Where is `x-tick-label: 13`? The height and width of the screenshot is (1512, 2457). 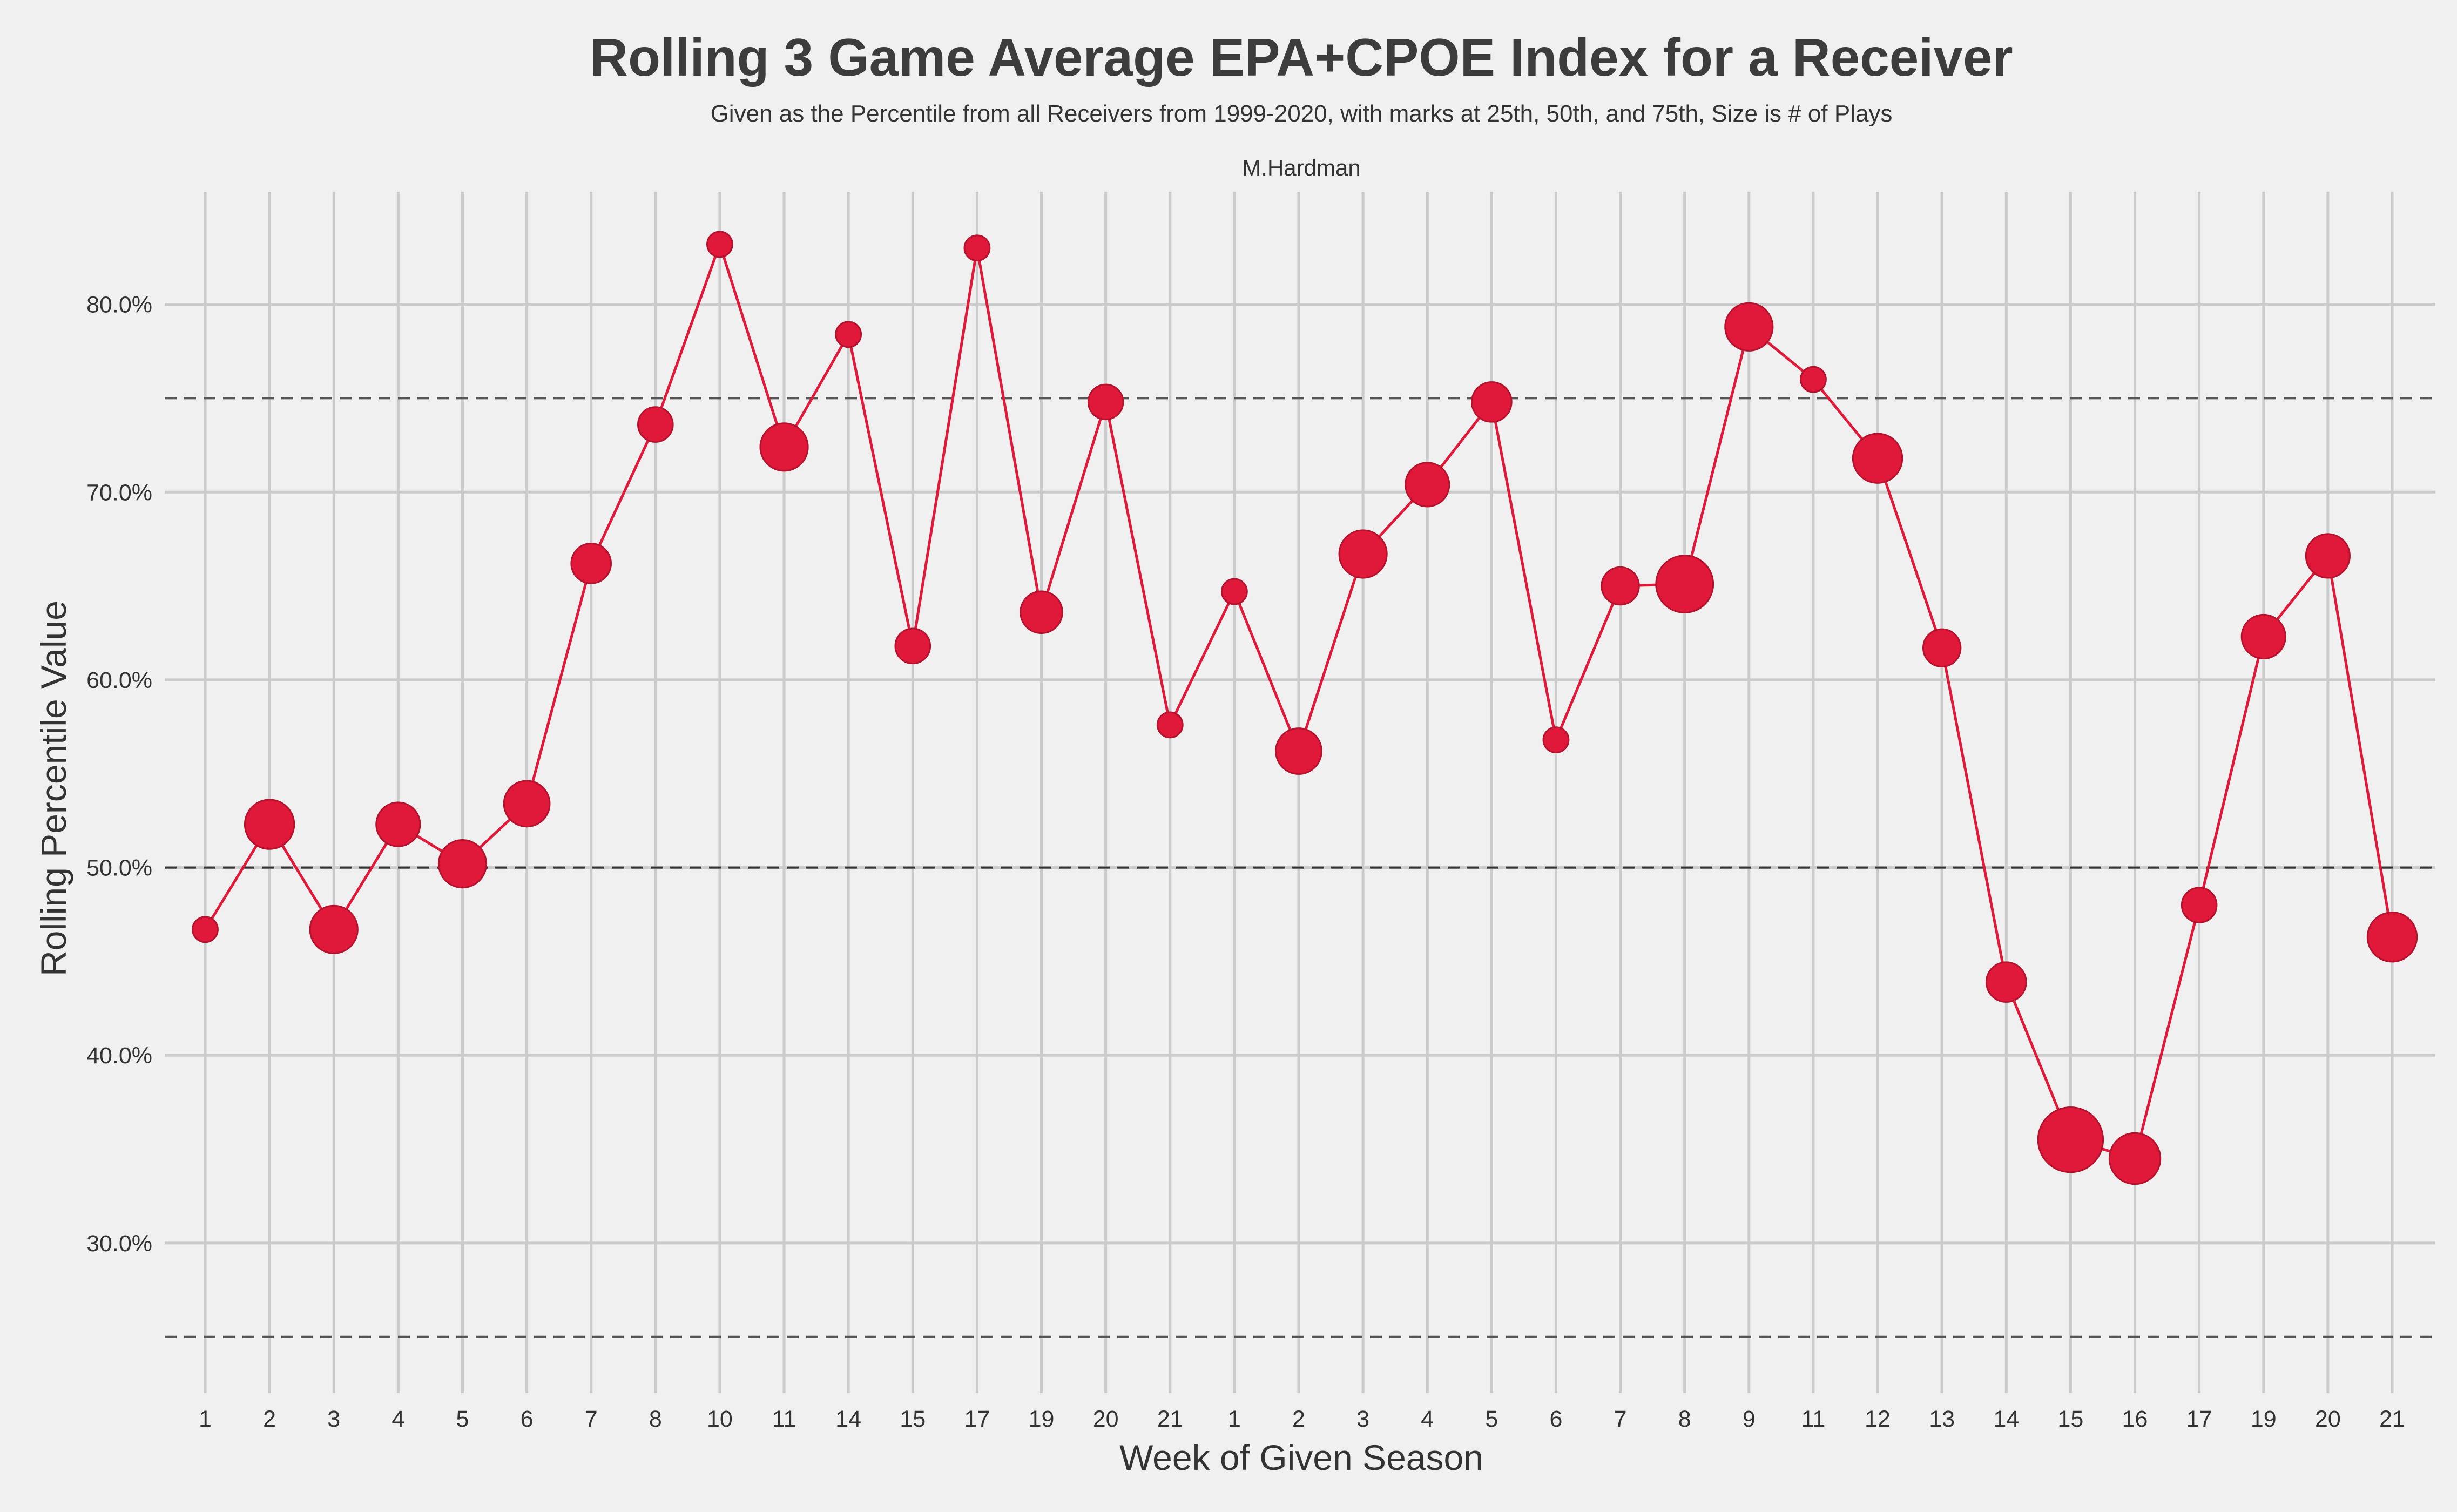 x-tick-label: 13 is located at coordinates (1942, 1419).